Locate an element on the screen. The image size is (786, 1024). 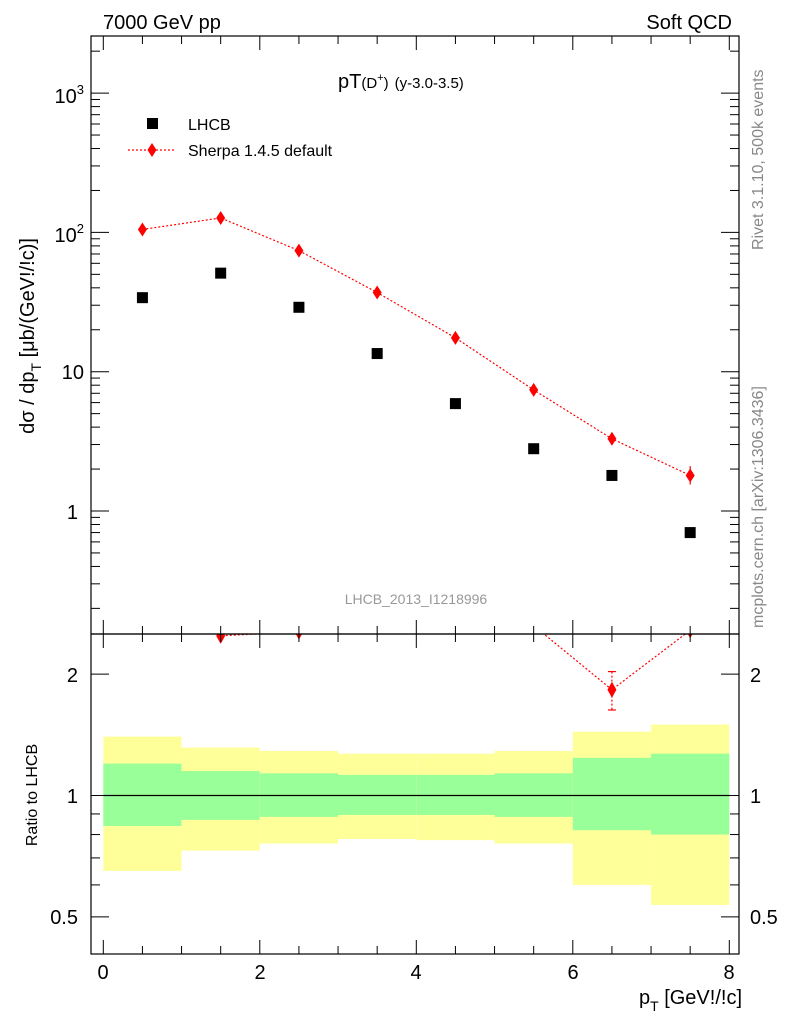
ytick-label-10: 10 is located at coordinates (73, 373).